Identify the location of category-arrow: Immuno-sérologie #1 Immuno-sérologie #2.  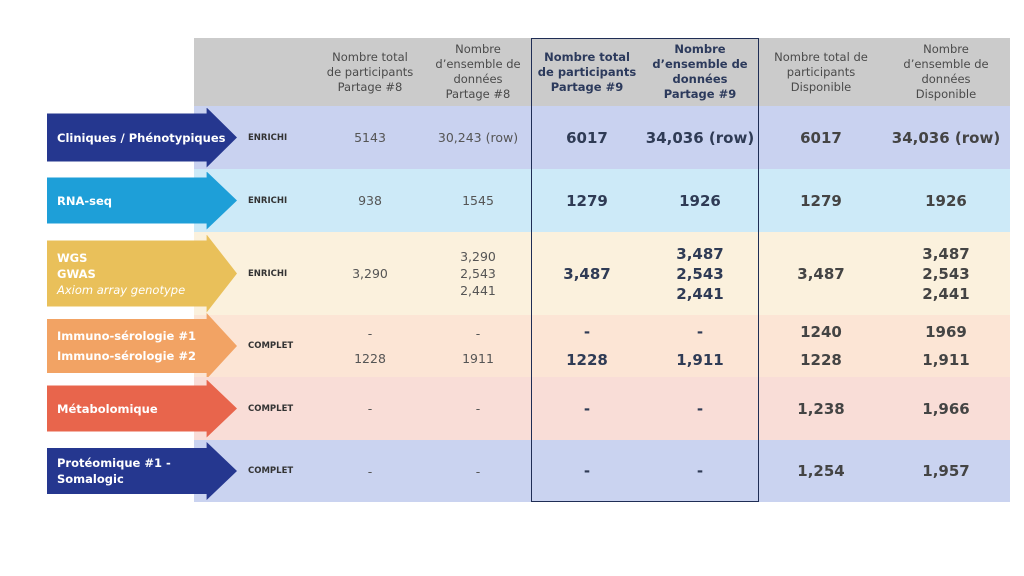
(142, 346).